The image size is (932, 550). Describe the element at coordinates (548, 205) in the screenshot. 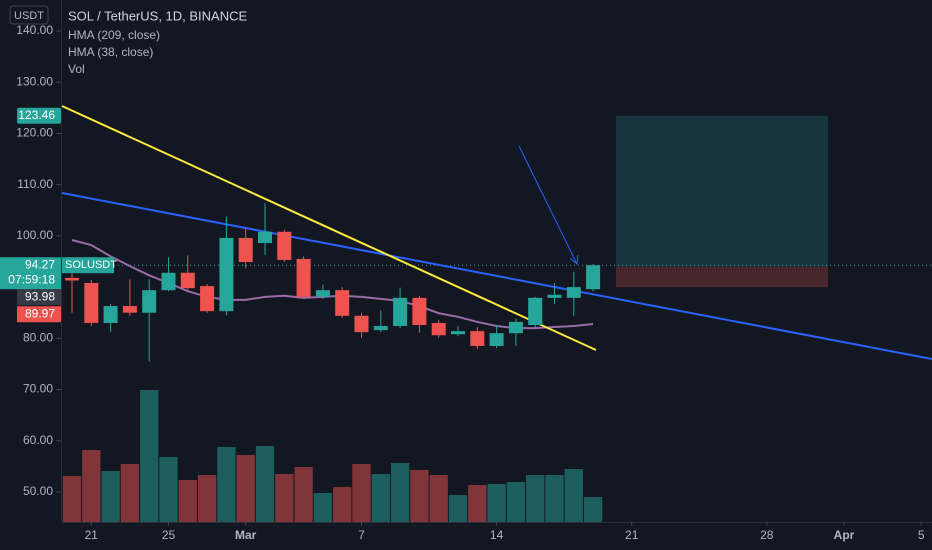

I see `arrow` at that location.